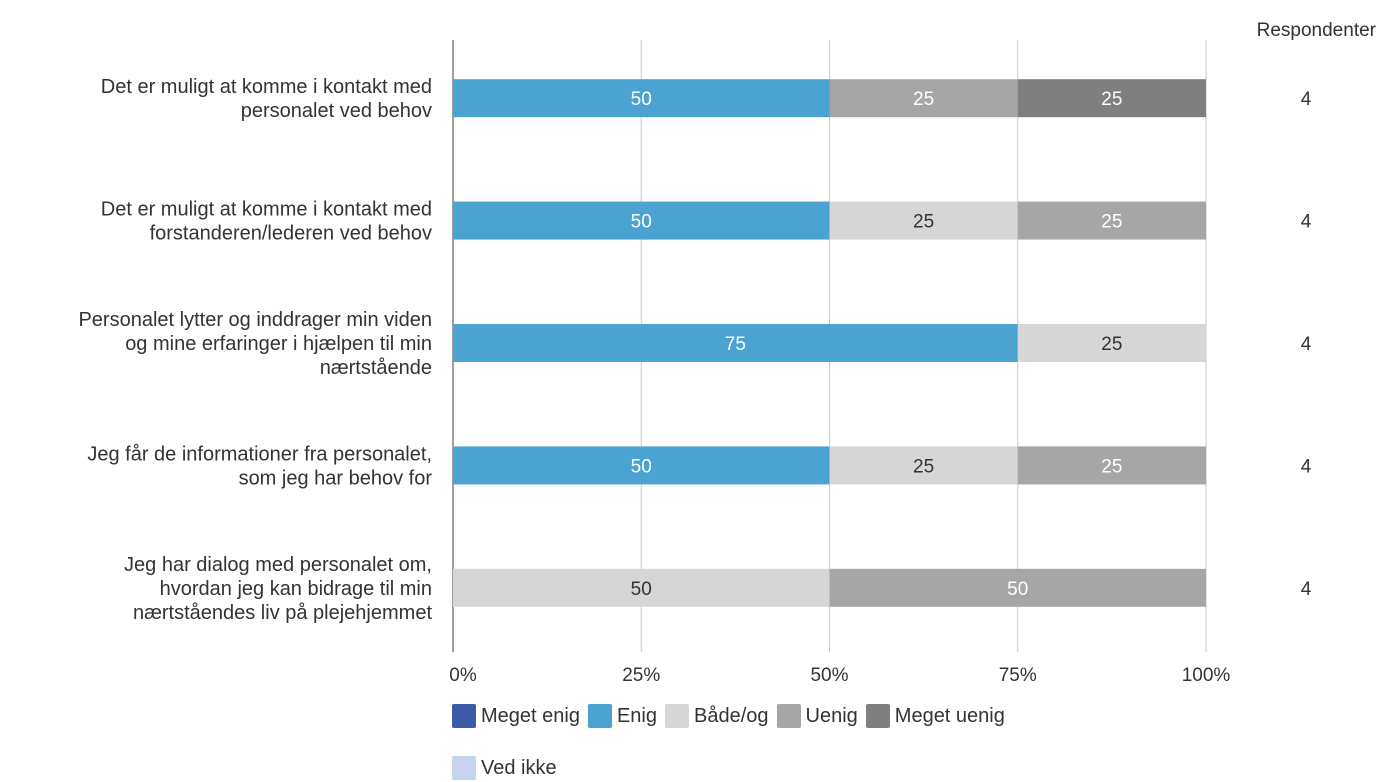 This screenshot has height=782, width=1383. I want to click on legend-item: Både/og, so click(717, 716).